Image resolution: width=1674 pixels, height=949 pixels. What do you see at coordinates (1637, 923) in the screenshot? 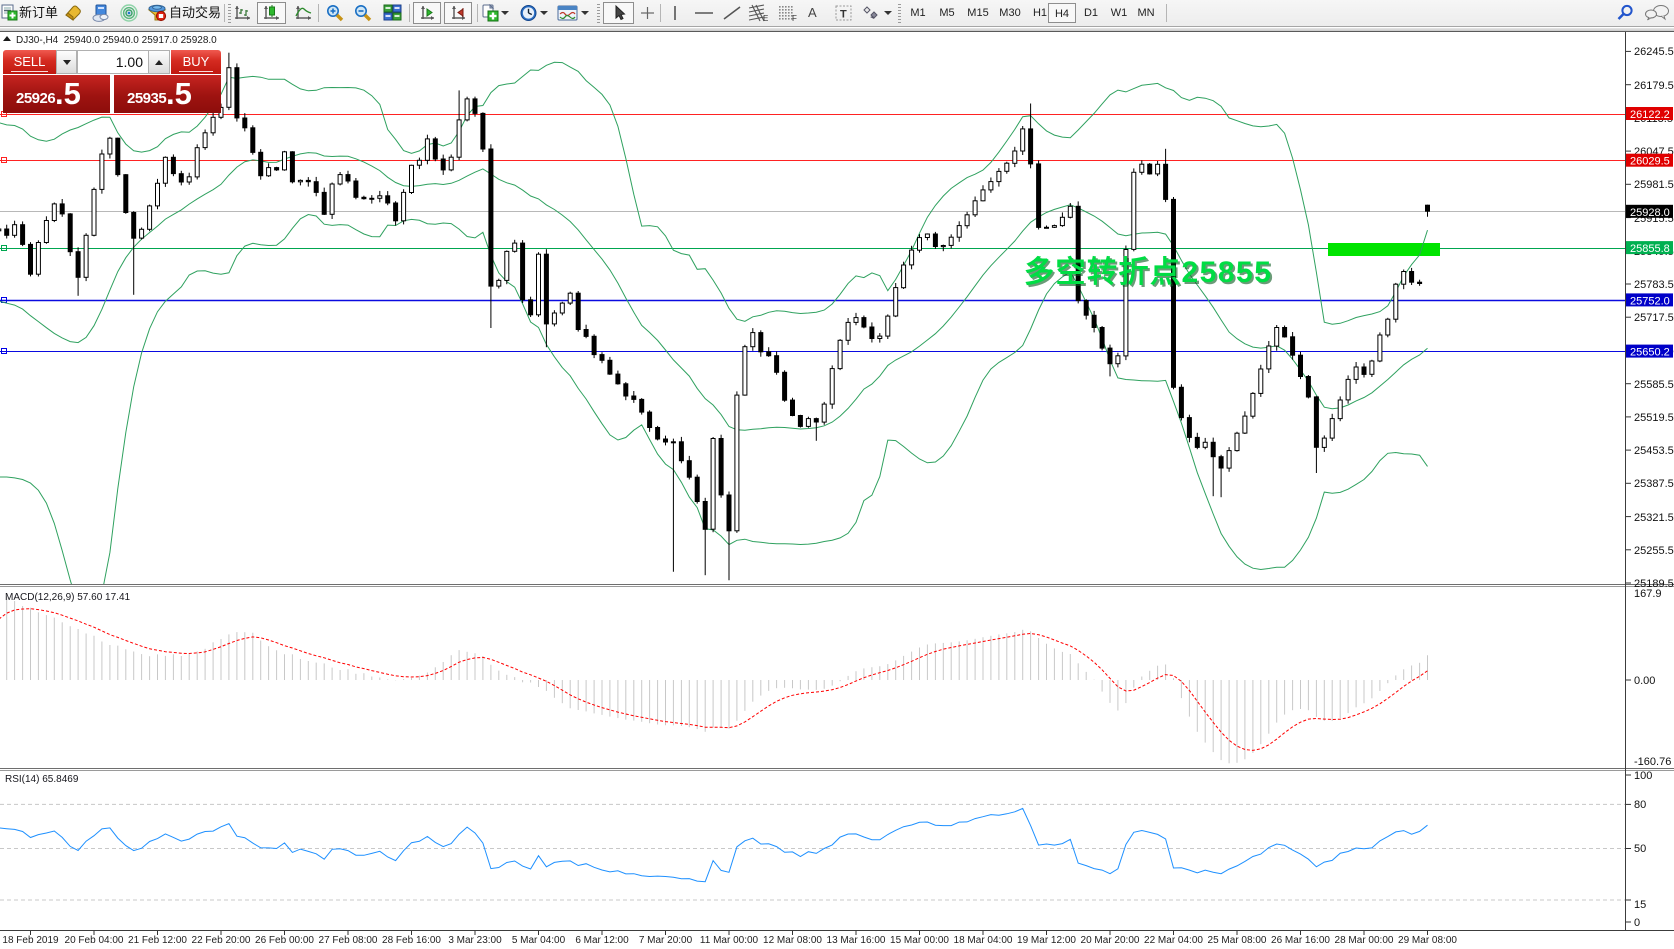
I see `svg-text: 0` at bounding box center [1637, 923].